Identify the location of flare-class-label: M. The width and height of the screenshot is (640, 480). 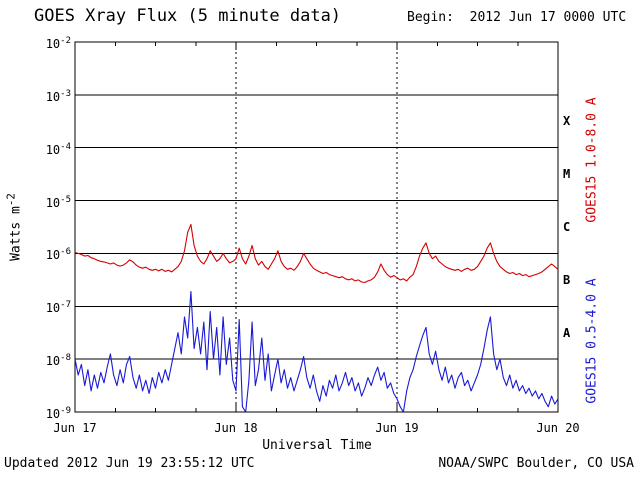
(567, 174).